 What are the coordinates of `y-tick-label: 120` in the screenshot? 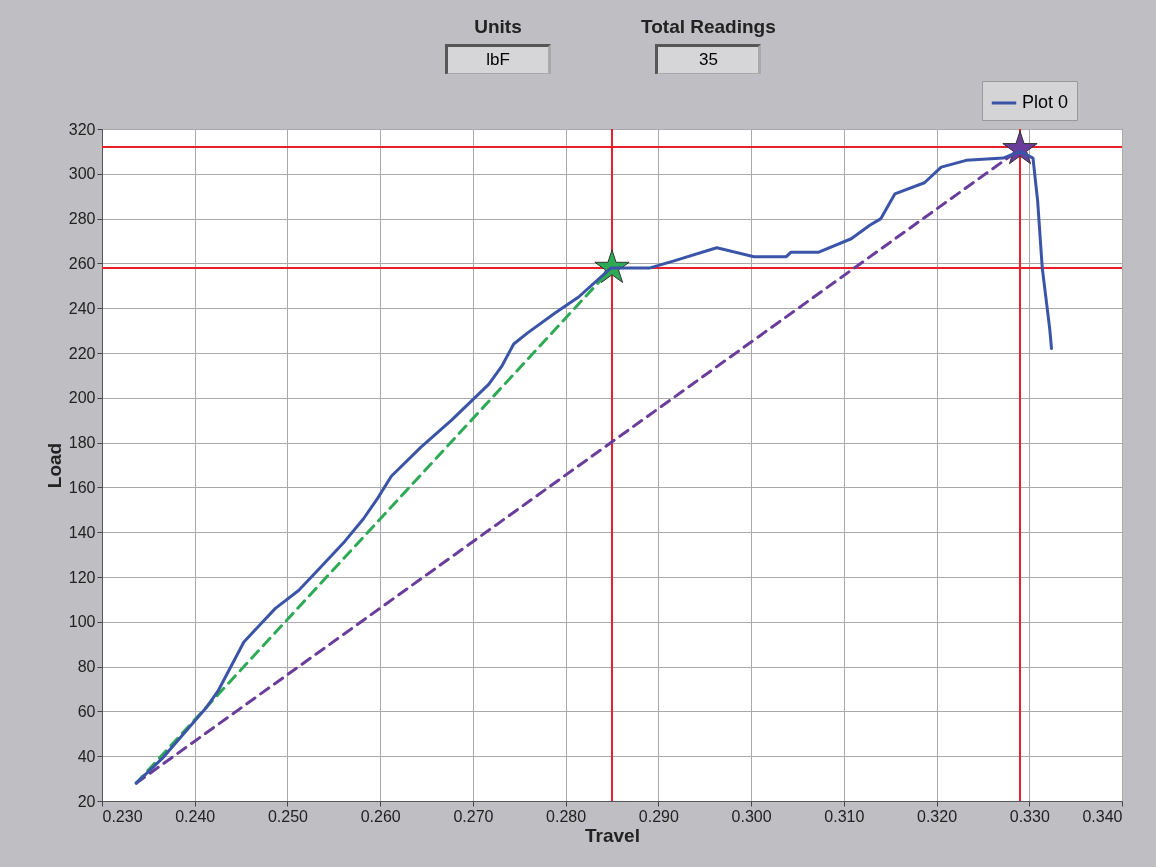 It's located at (82, 577).